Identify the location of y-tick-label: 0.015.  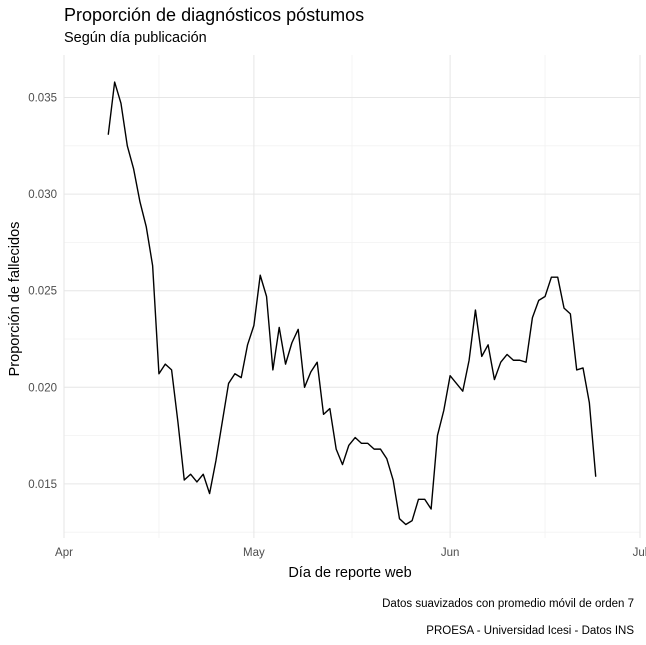
(42, 485).